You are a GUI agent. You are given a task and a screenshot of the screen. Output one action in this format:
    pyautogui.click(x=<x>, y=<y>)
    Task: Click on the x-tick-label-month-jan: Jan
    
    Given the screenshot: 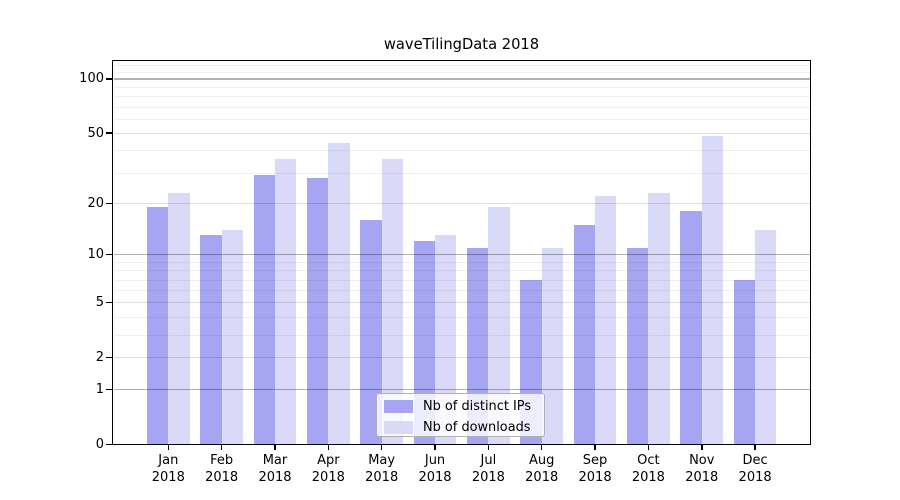 What is the action you would take?
    pyautogui.click(x=168, y=460)
    